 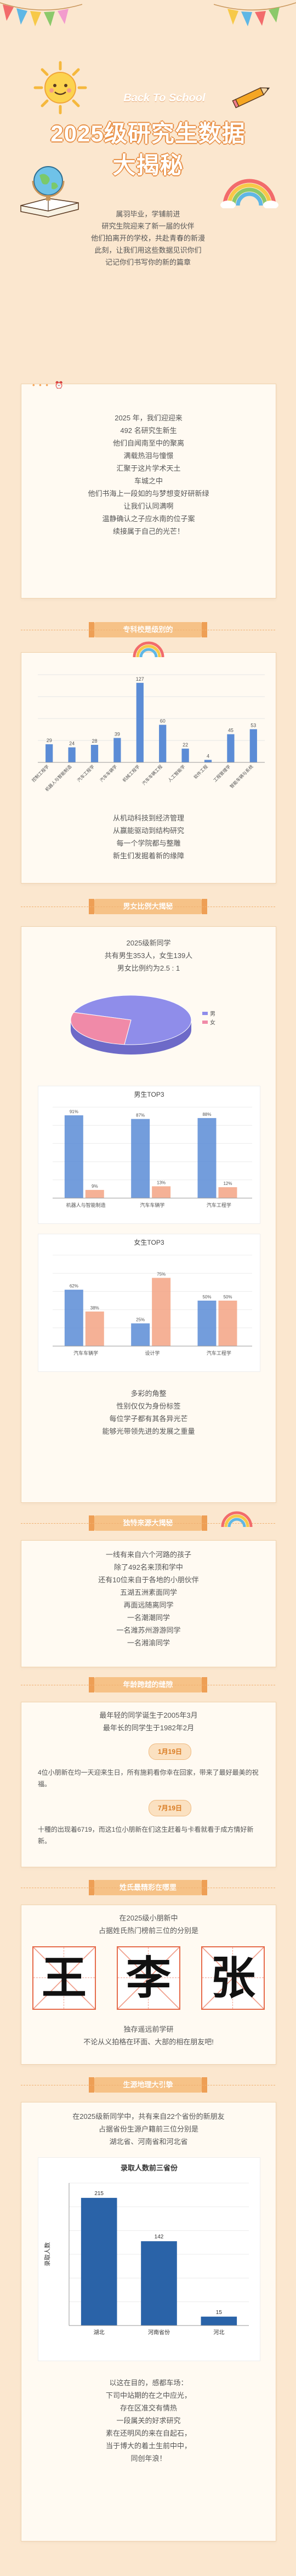 I want to click on surname-box-1: 王, so click(x=64, y=1978).